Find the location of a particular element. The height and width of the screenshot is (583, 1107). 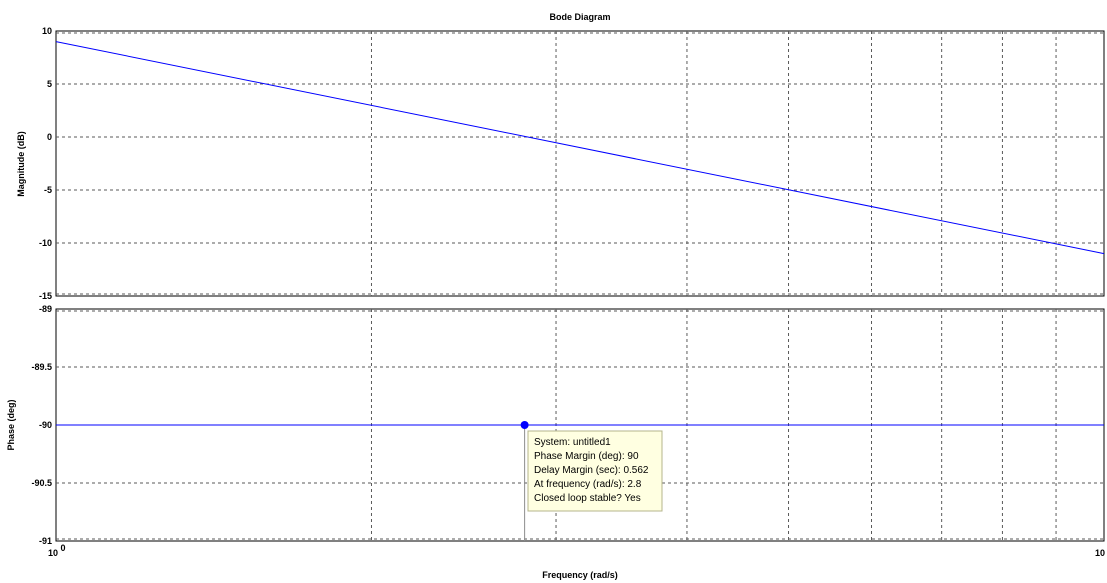

magnitude-ytick-label: 0 is located at coordinates (49, 137).